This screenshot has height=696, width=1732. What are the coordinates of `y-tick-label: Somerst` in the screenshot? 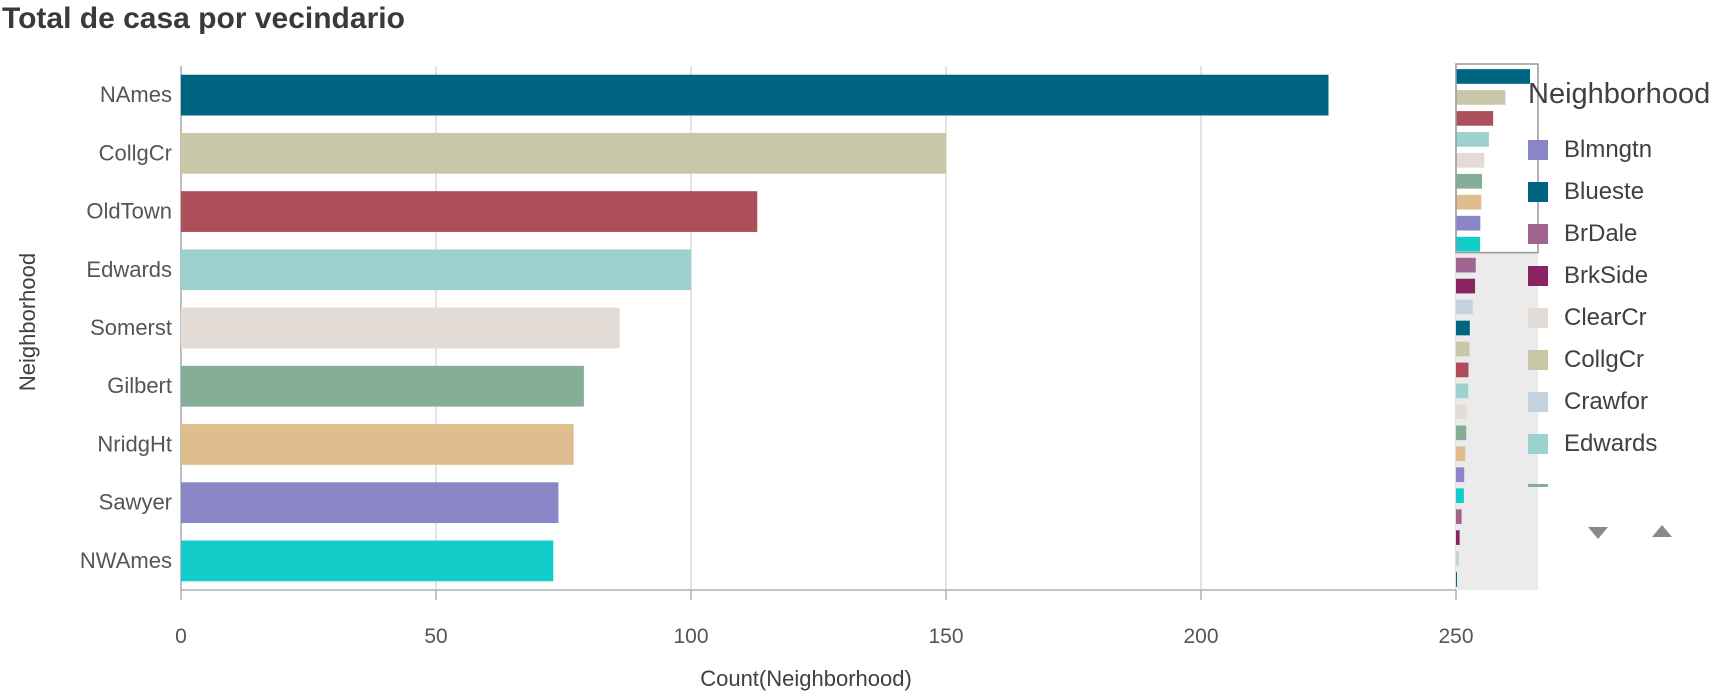 It's located at (131, 327).